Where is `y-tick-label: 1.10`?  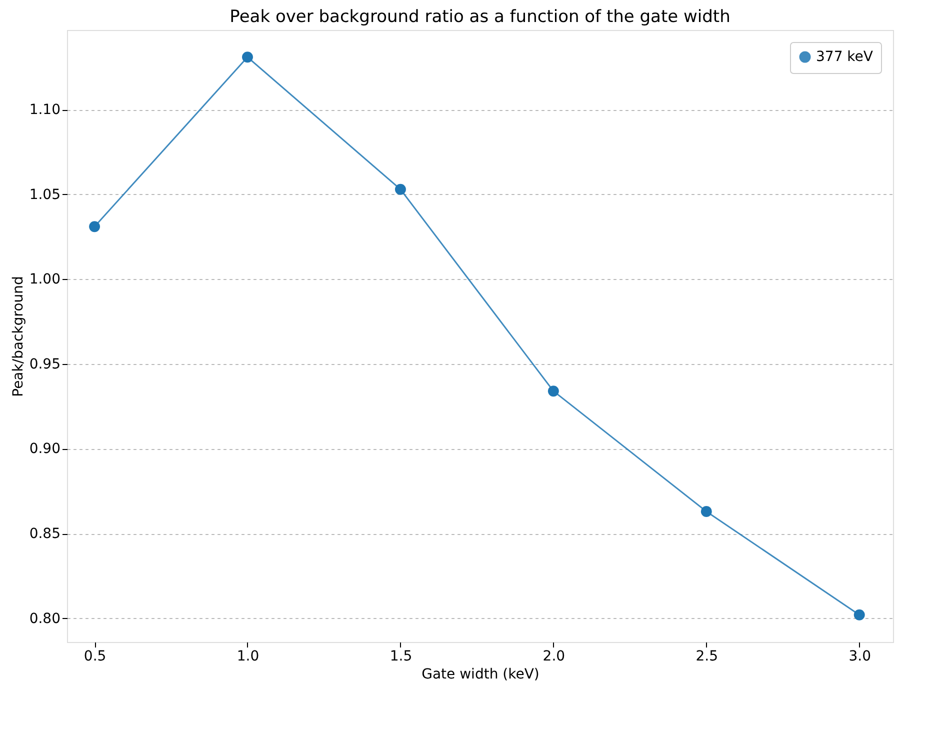 y-tick-label: 1.10 is located at coordinates (44, 110).